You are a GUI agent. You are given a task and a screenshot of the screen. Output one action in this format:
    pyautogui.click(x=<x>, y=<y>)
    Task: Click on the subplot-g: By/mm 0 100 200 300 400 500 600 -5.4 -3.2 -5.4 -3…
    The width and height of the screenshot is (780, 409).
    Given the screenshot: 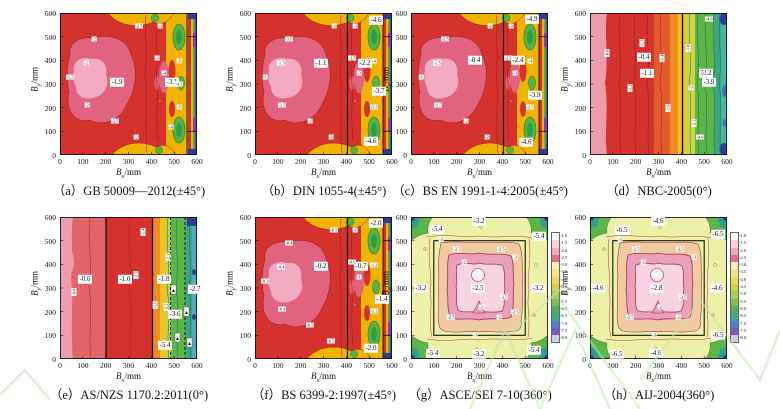 What is the action you would take?
    pyautogui.click(x=480, y=311)
    